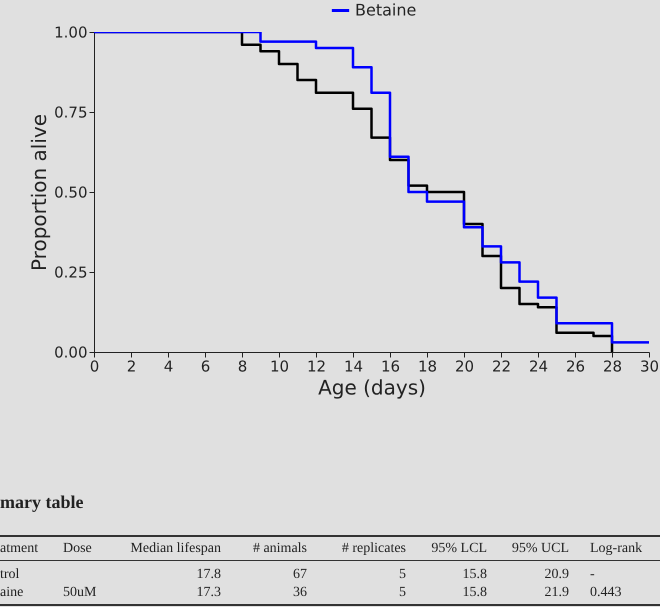 Image resolution: width=660 pixels, height=607 pixels. Describe the element at coordinates (606, 593) in the screenshot. I see `text: 0.443` at that location.